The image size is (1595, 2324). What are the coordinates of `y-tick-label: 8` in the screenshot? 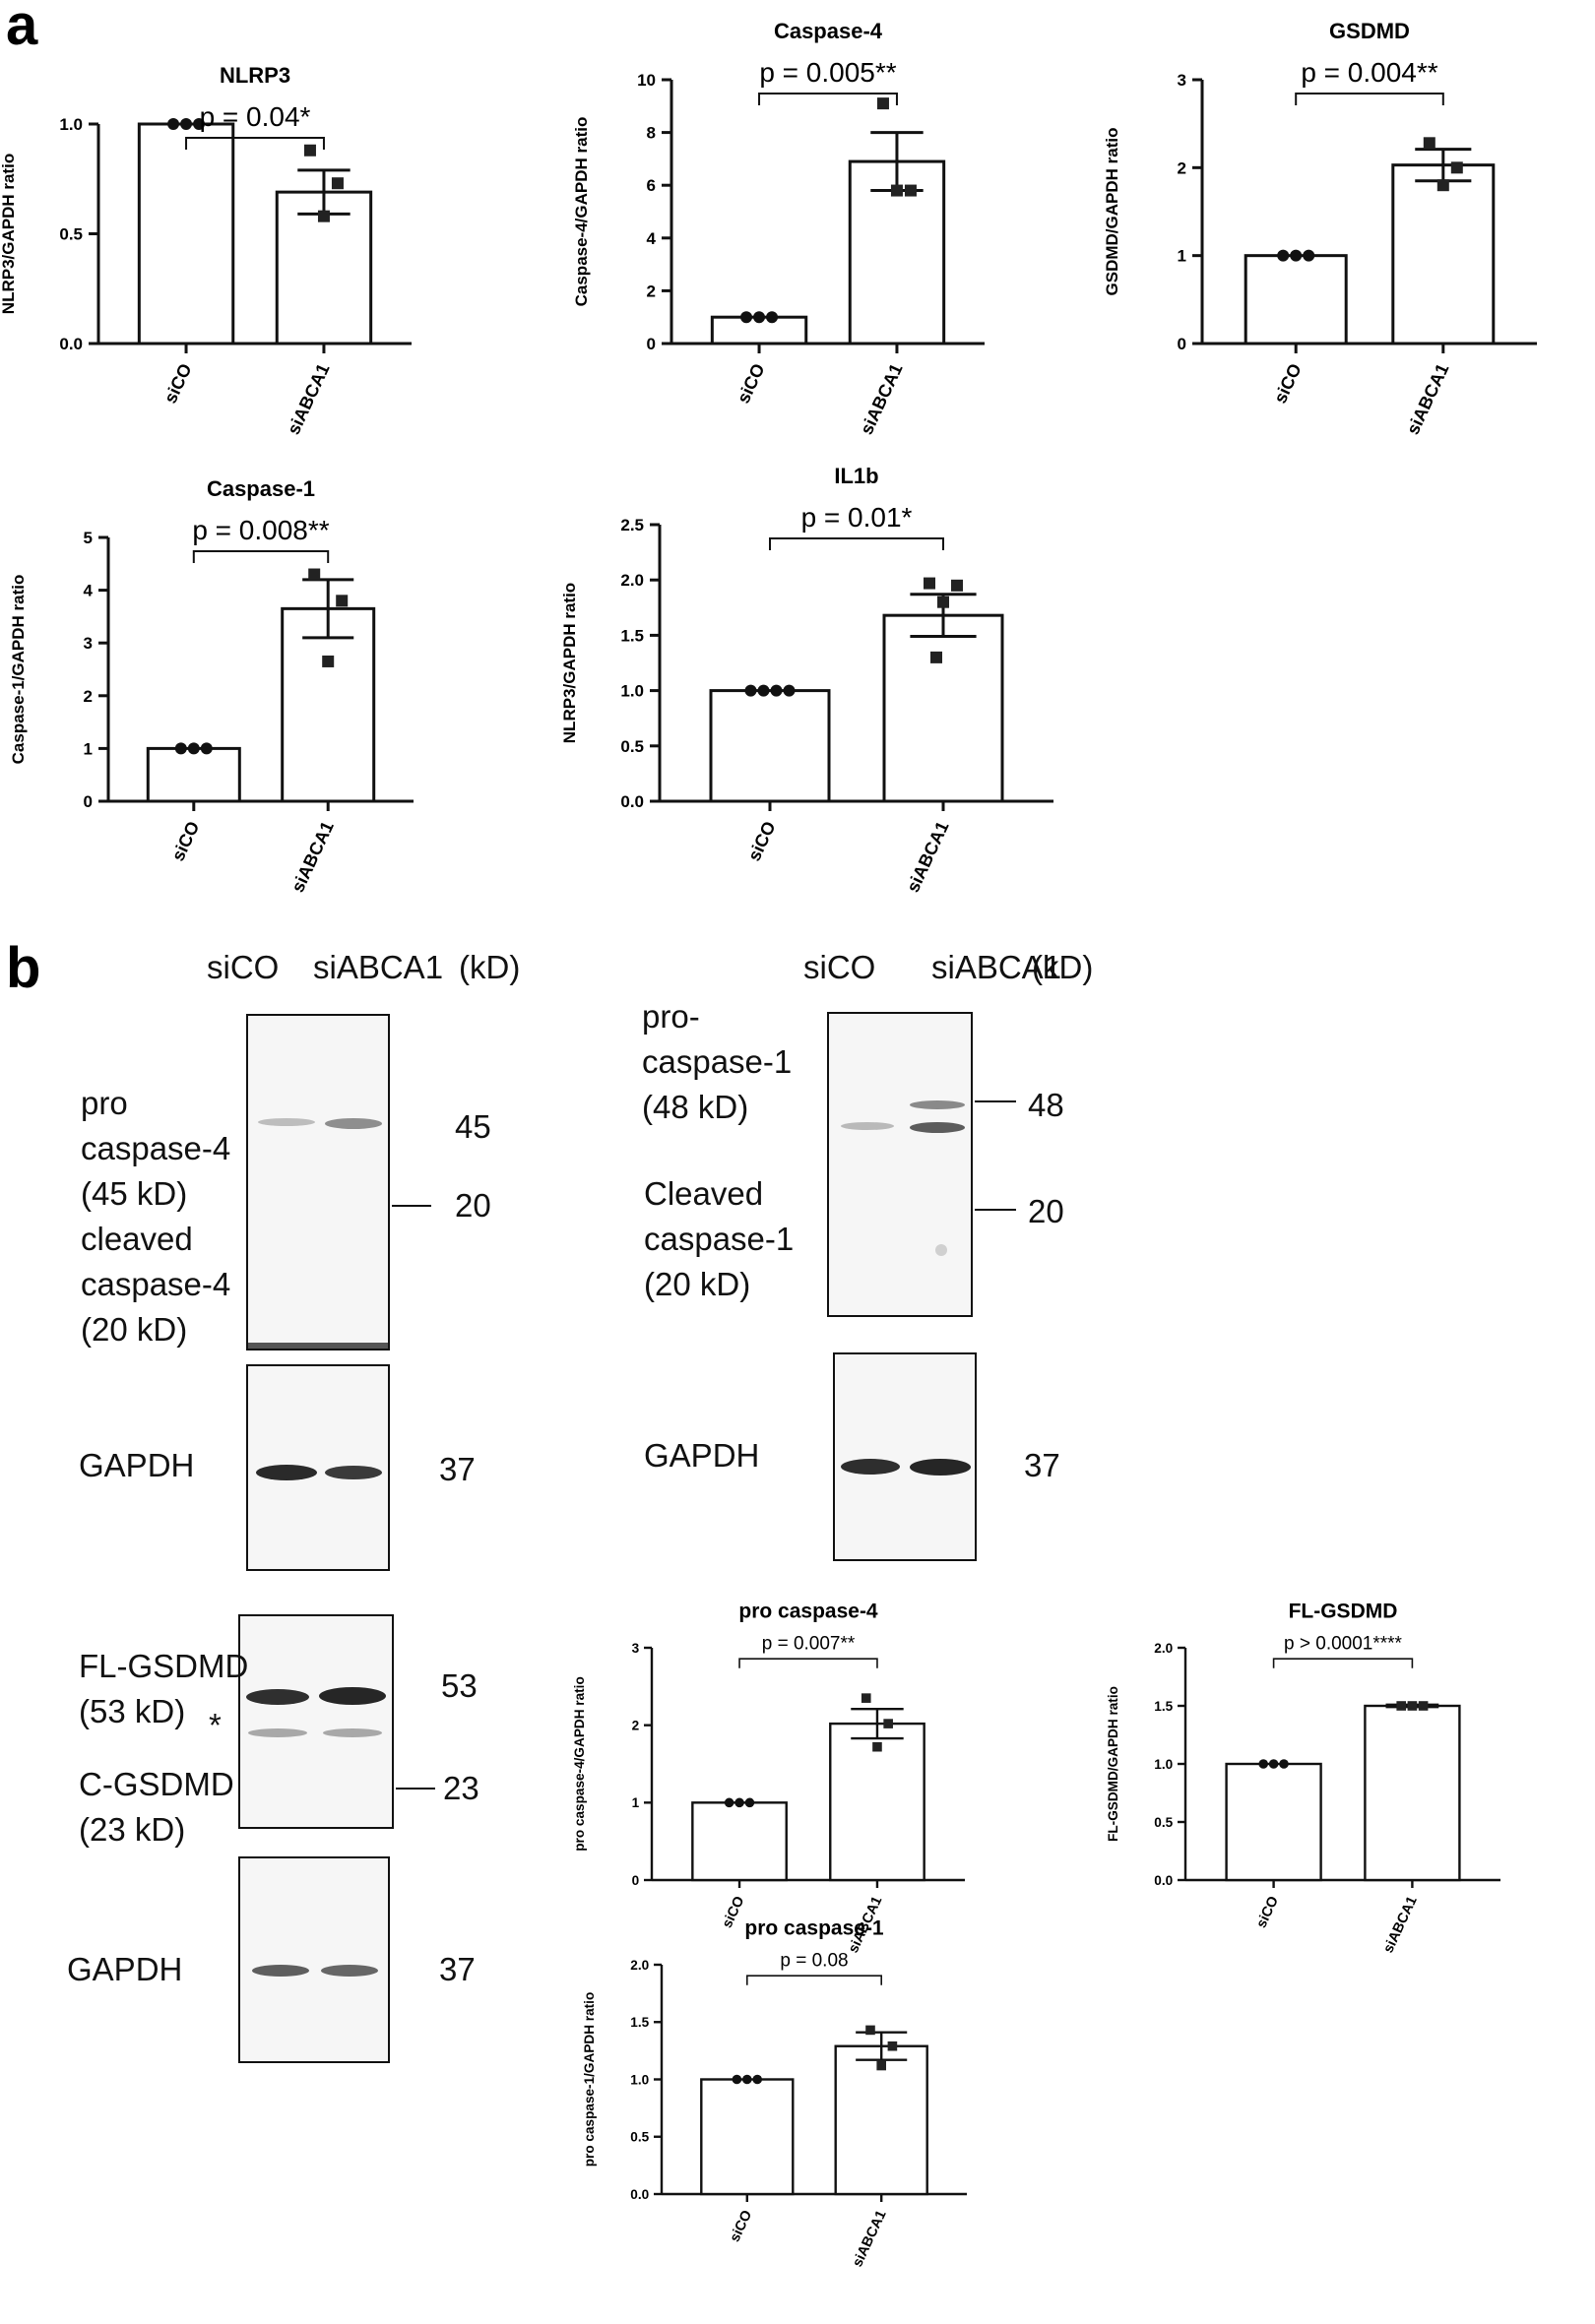 It's located at (651, 133).